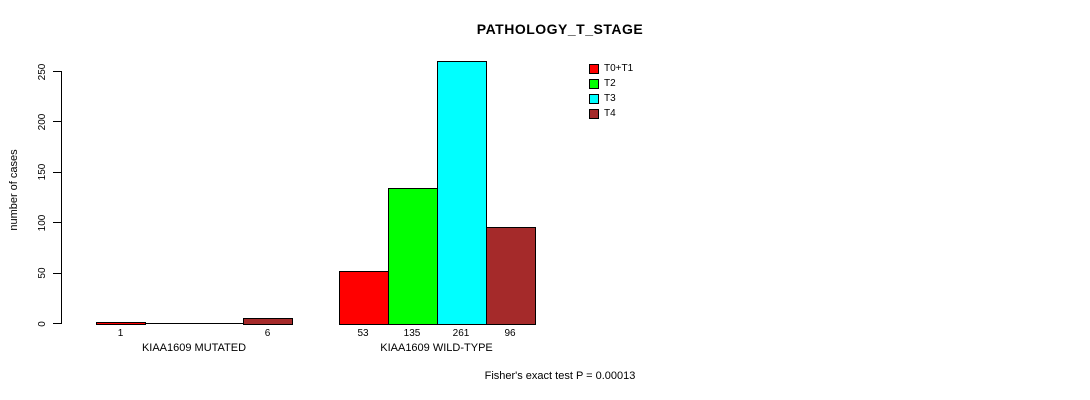  What do you see at coordinates (42, 323) in the screenshot?
I see `y-tick-label: 0` at bounding box center [42, 323].